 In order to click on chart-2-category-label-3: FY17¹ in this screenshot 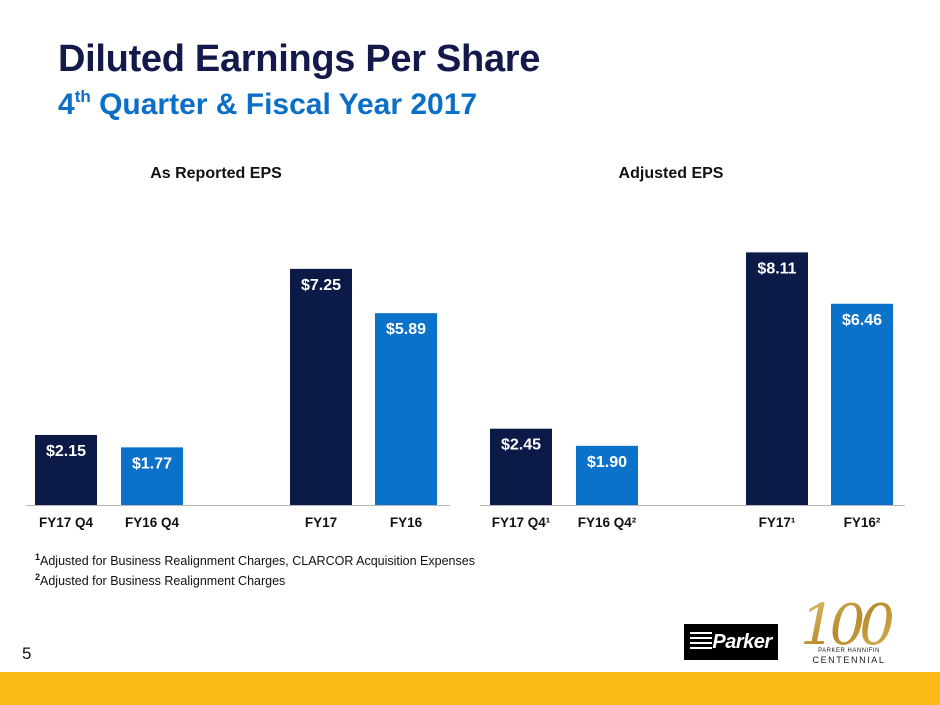, I will do `click(777, 522)`.